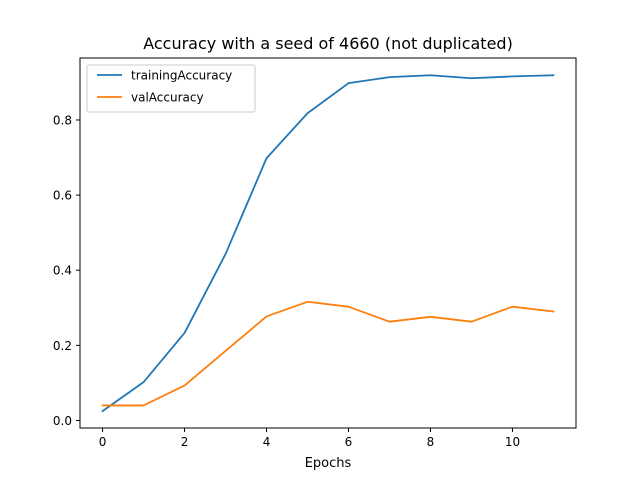 The image size is (640, 484). I want to click on x-tick-label: 6, so click(349, 442).